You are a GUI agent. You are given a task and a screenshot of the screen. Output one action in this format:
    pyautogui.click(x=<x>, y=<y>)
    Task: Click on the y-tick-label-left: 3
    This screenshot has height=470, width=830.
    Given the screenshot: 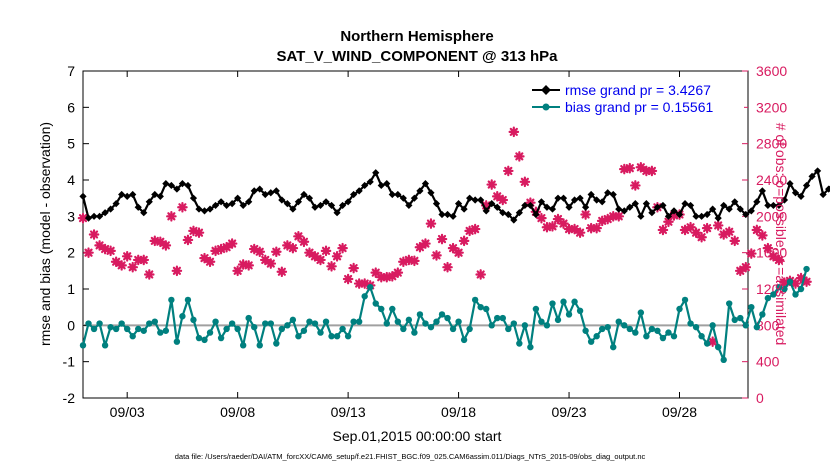 What is the action you would take?
    pyautogui.click(x=71, y=216)
    